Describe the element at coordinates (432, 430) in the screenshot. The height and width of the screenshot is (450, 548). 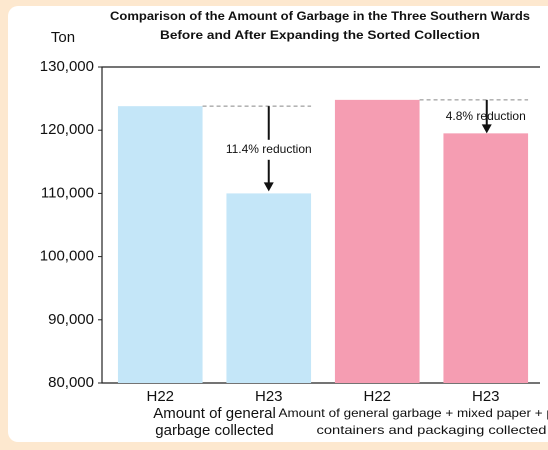
I see `group-label: containers and packaging collected` at that location.